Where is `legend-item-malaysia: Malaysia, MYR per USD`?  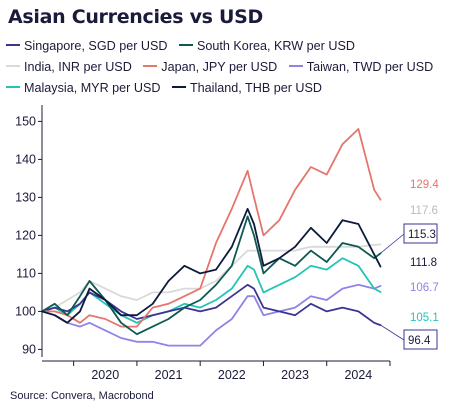 legend-item-malaysia: Malaysia, MYR per USD is located at coordinates (83, 88).